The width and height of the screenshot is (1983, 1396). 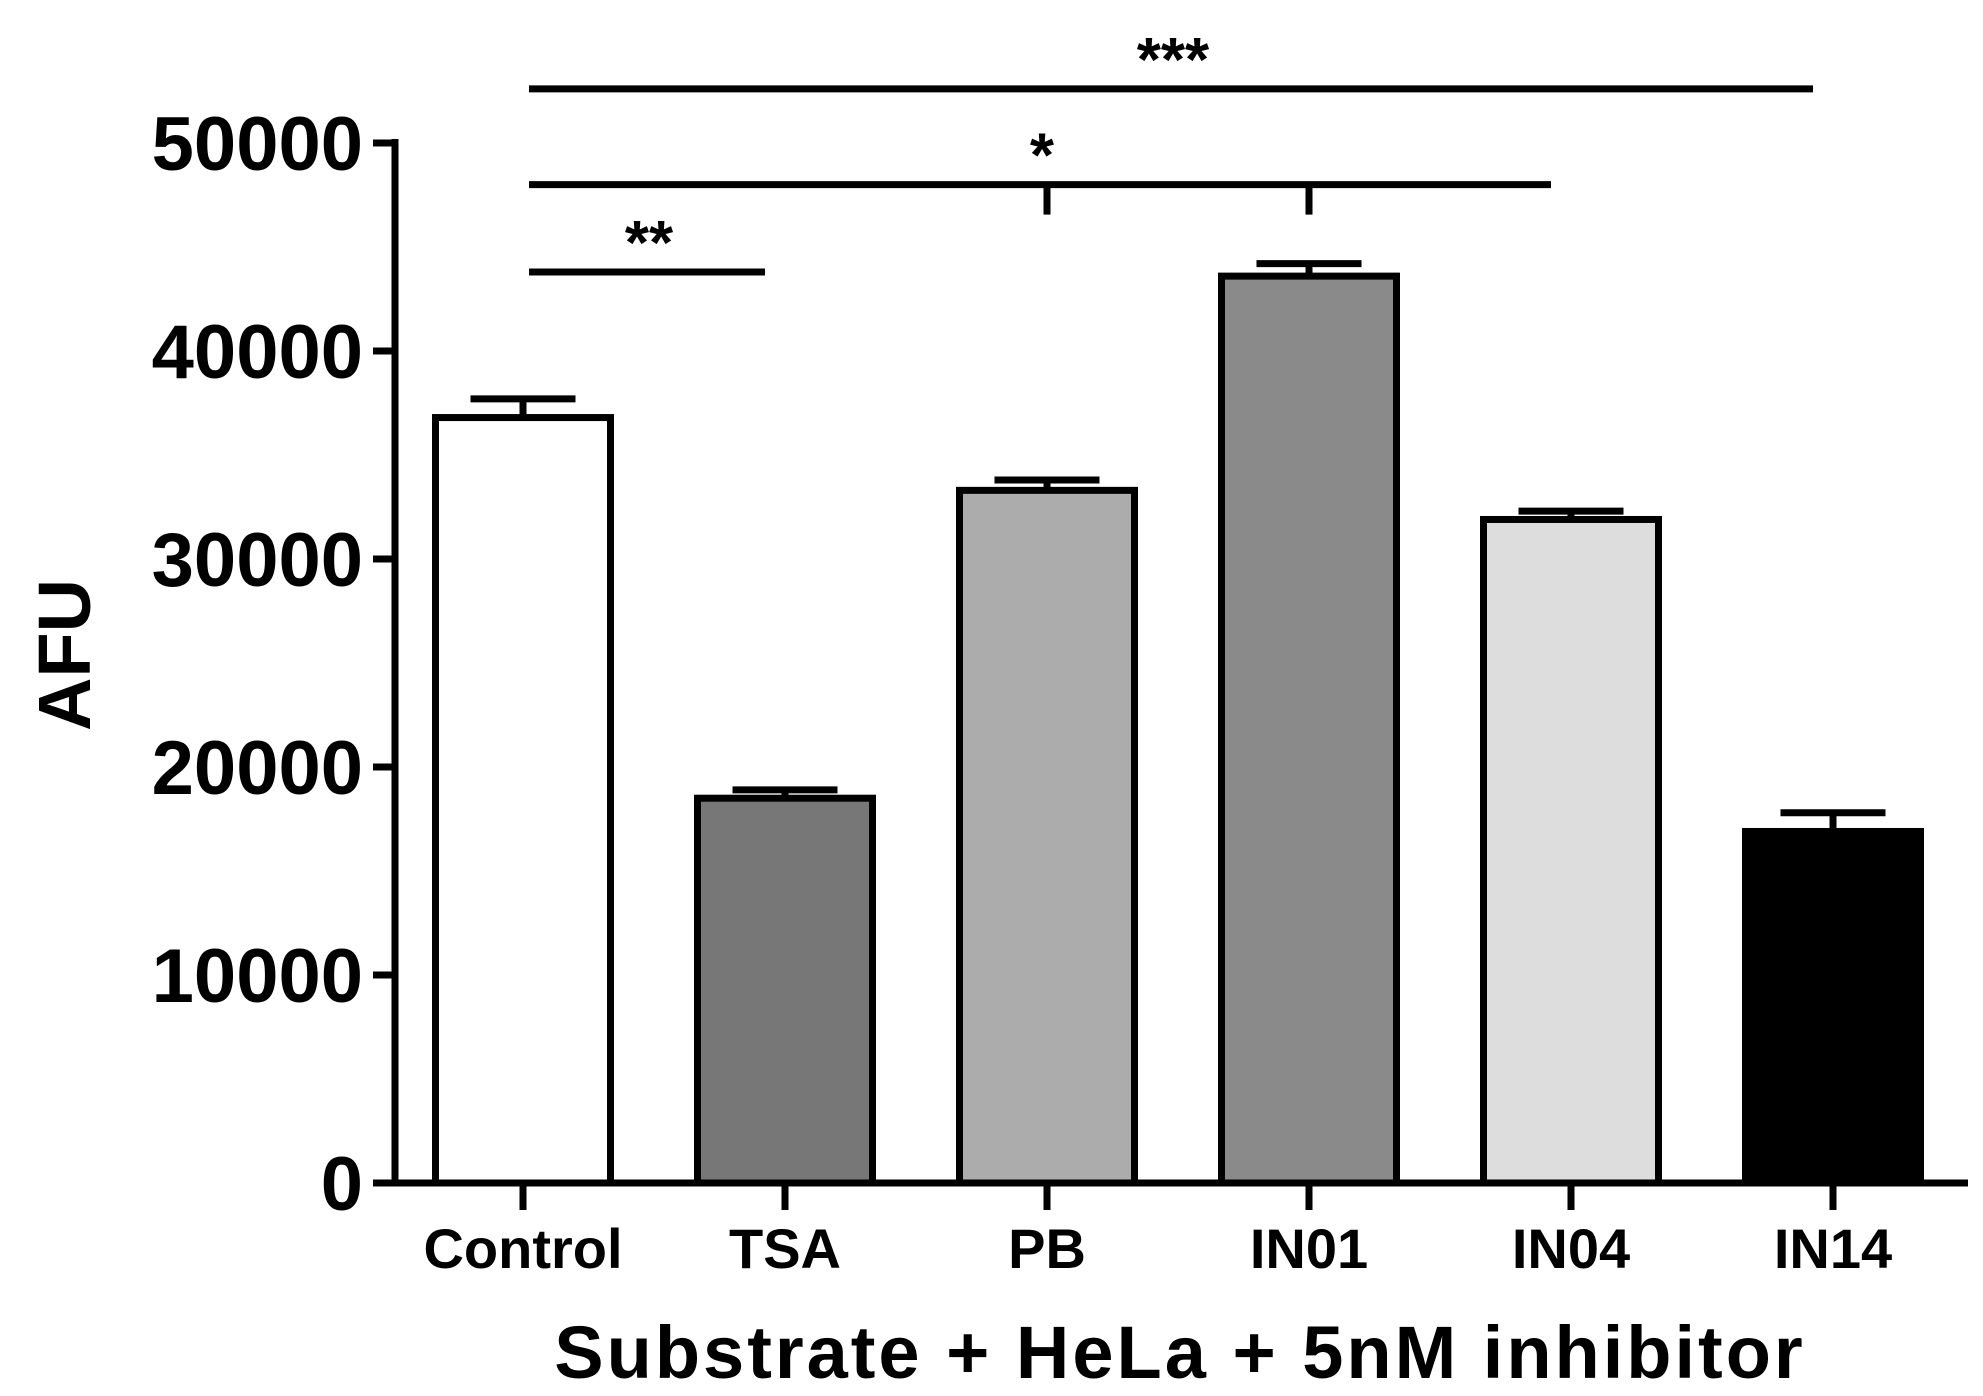 I want to click on bar-tsa, so click(x=785, y=990).